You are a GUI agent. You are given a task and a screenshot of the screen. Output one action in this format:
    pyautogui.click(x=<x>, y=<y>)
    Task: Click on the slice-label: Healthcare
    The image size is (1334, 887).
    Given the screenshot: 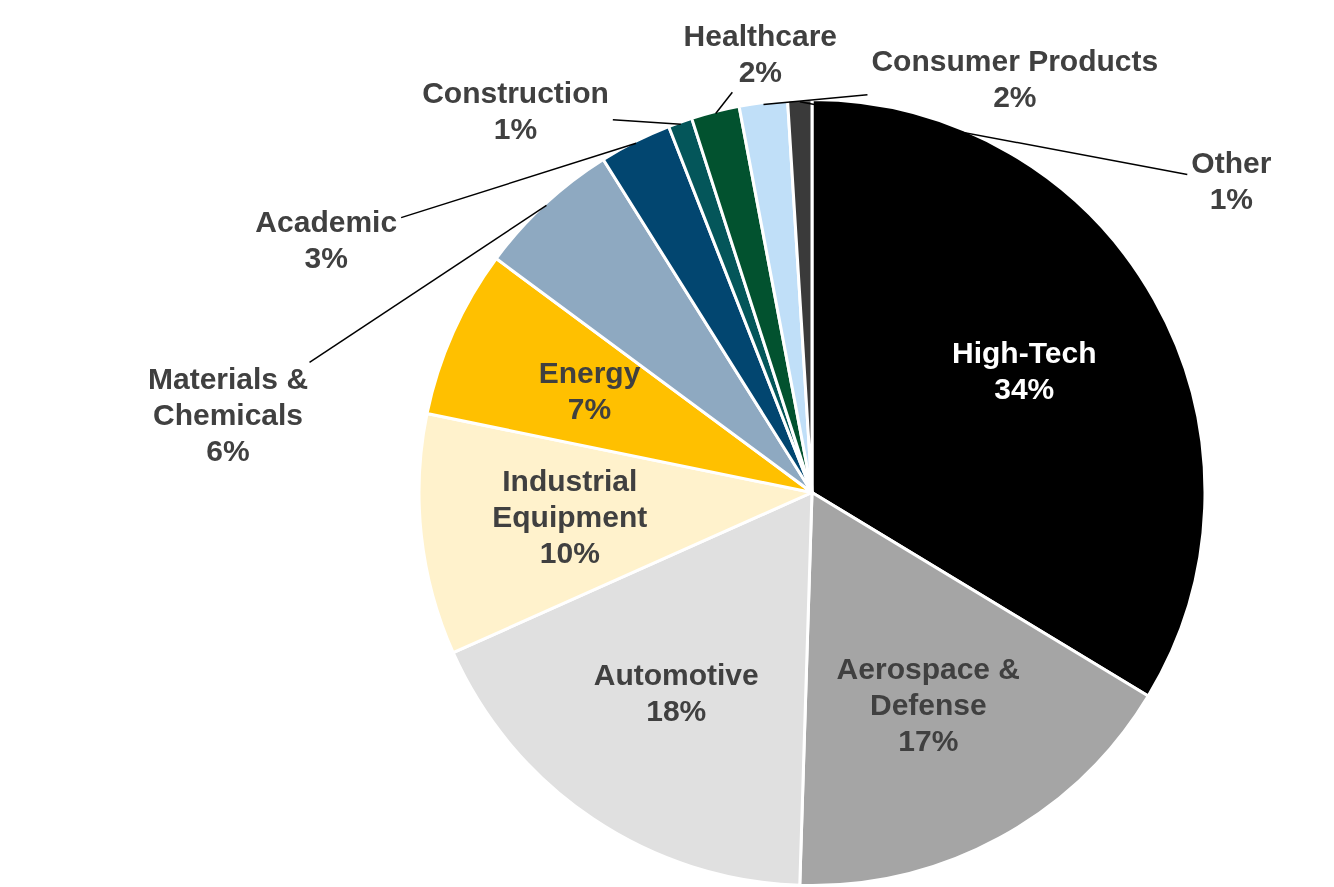 What is the action you would take?
    pyautogui.click(x=760, y=36)
    